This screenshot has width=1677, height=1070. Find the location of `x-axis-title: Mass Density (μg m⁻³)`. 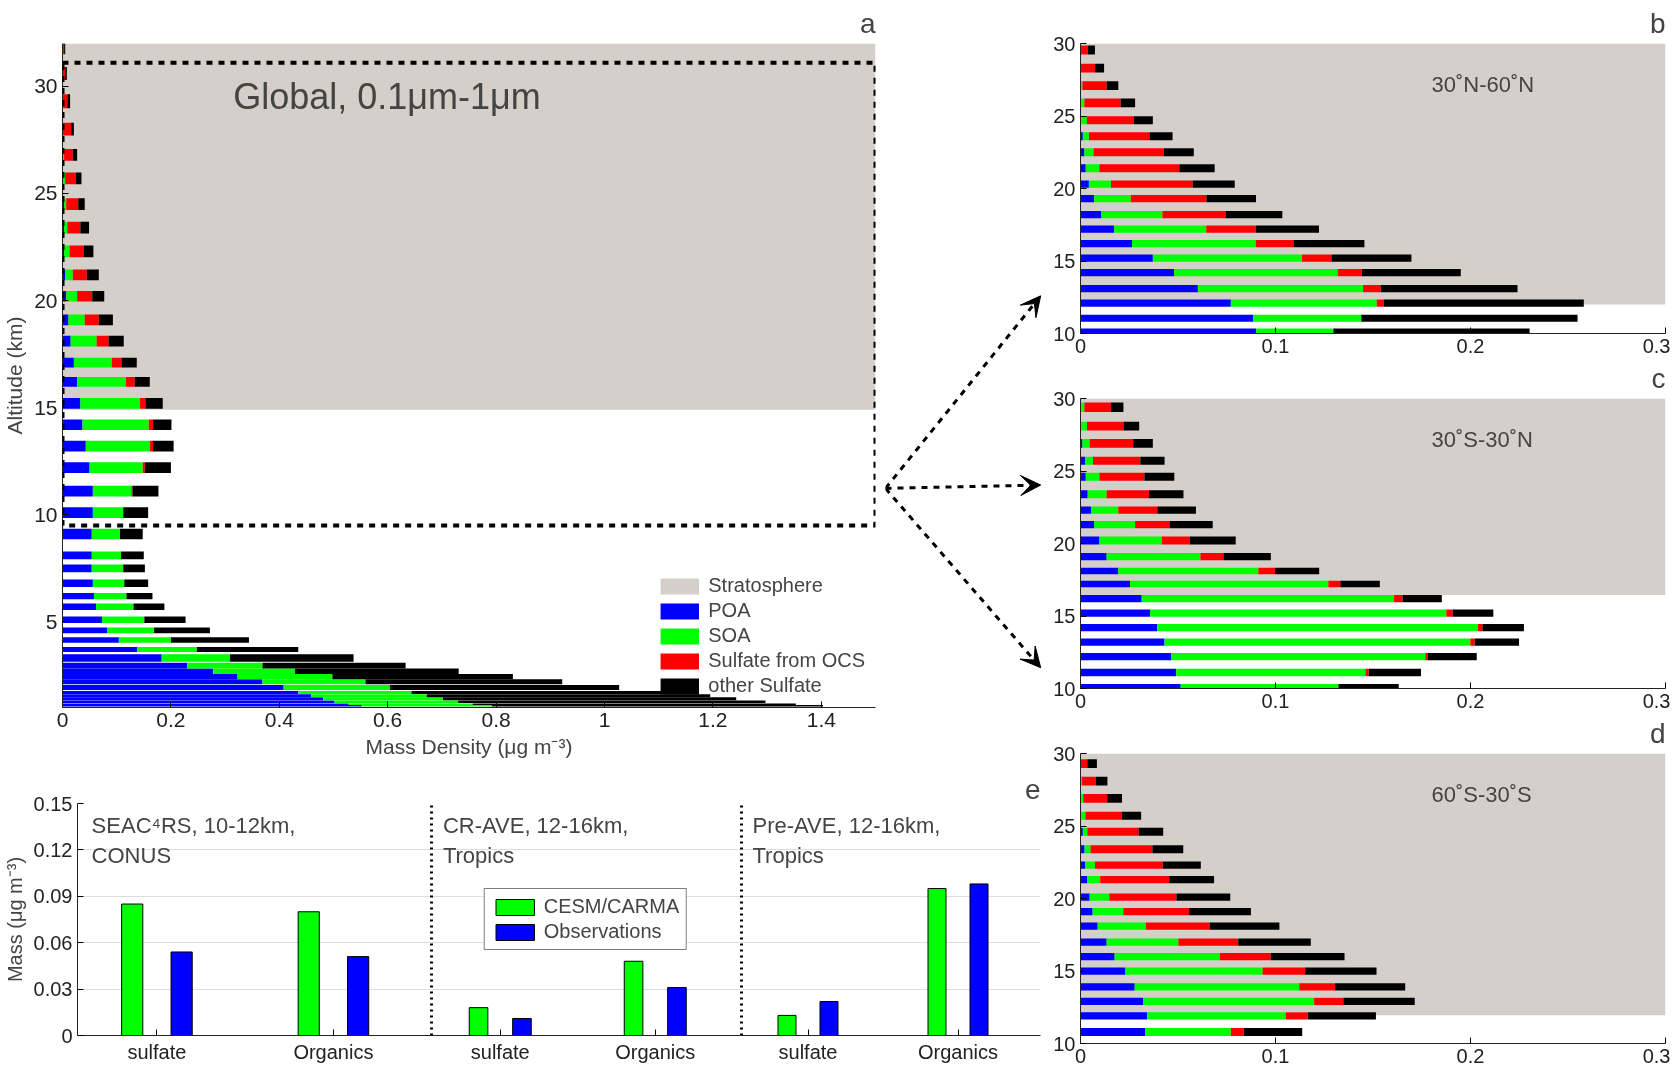

x-axis-title: Mass Density (μg m⁻³) is located at coordinates (469, 746).